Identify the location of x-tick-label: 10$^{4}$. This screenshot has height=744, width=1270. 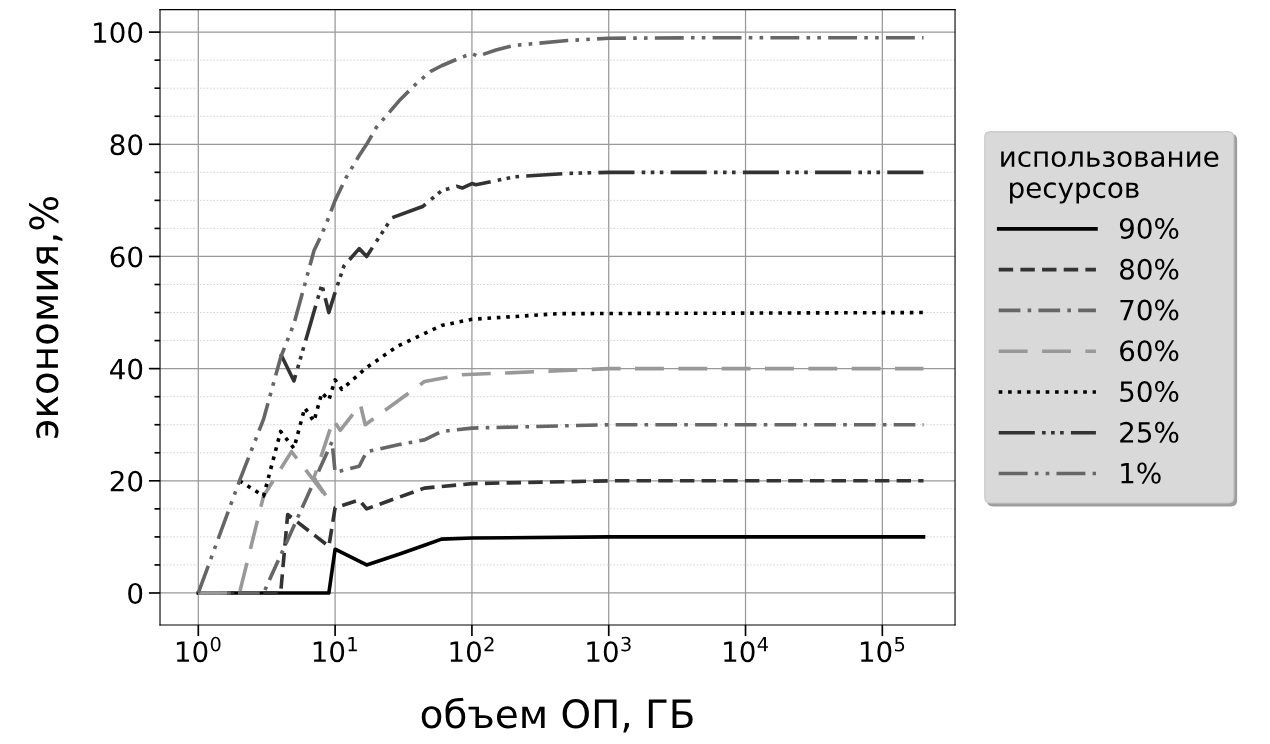
(746, 650).